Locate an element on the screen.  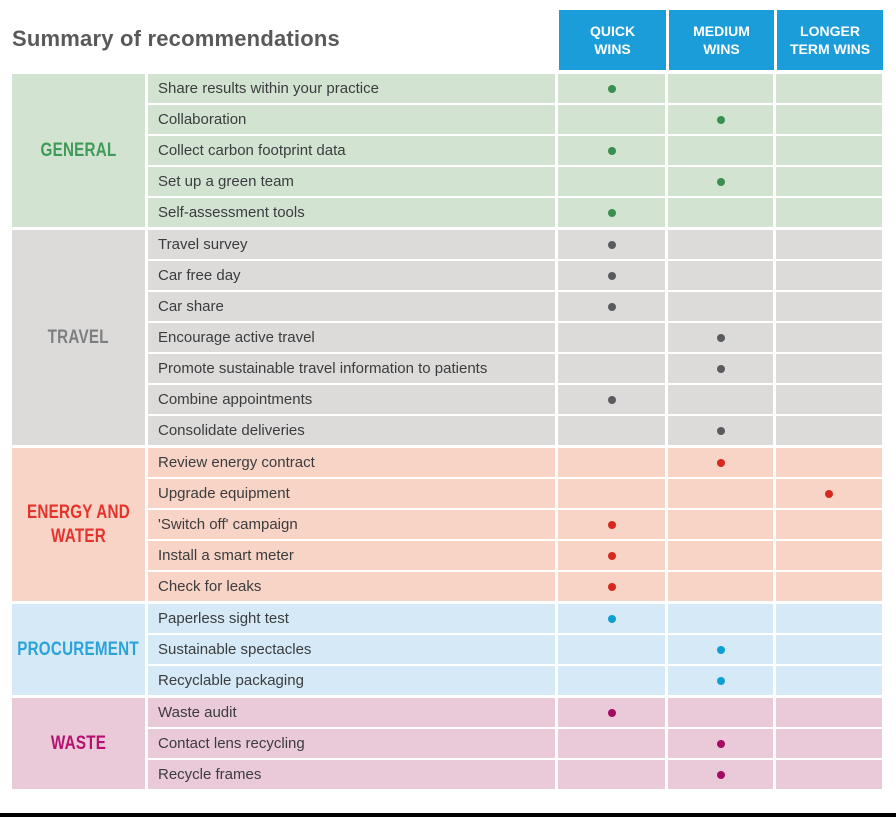
table-row: Share results within your practice is located at coordinates (515, 88).